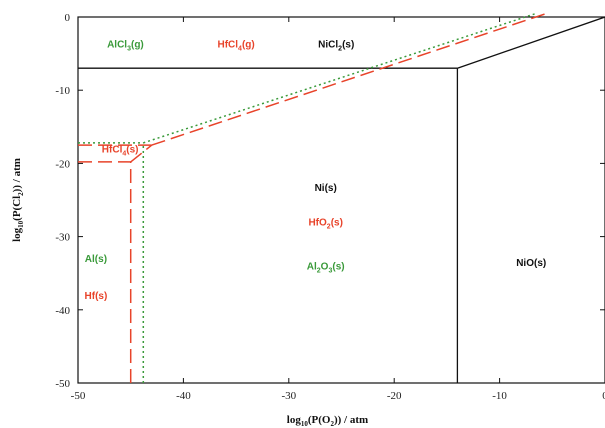  Describe the element at coordinates (603, 396) in the screenshot. I see `x-tick-label: 0` at that location.